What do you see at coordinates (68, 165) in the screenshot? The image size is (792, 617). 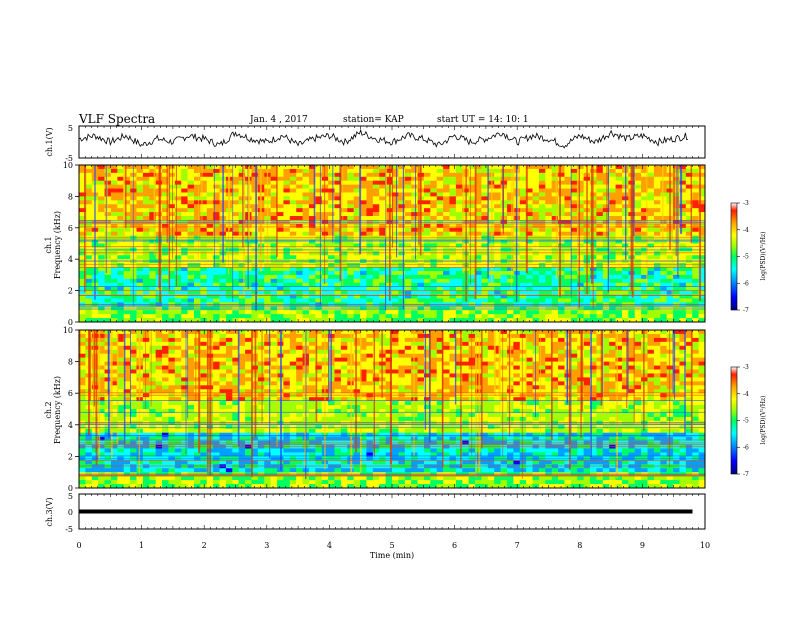 I see `freq-tick-label: 10` at bounding box center [68, 165].